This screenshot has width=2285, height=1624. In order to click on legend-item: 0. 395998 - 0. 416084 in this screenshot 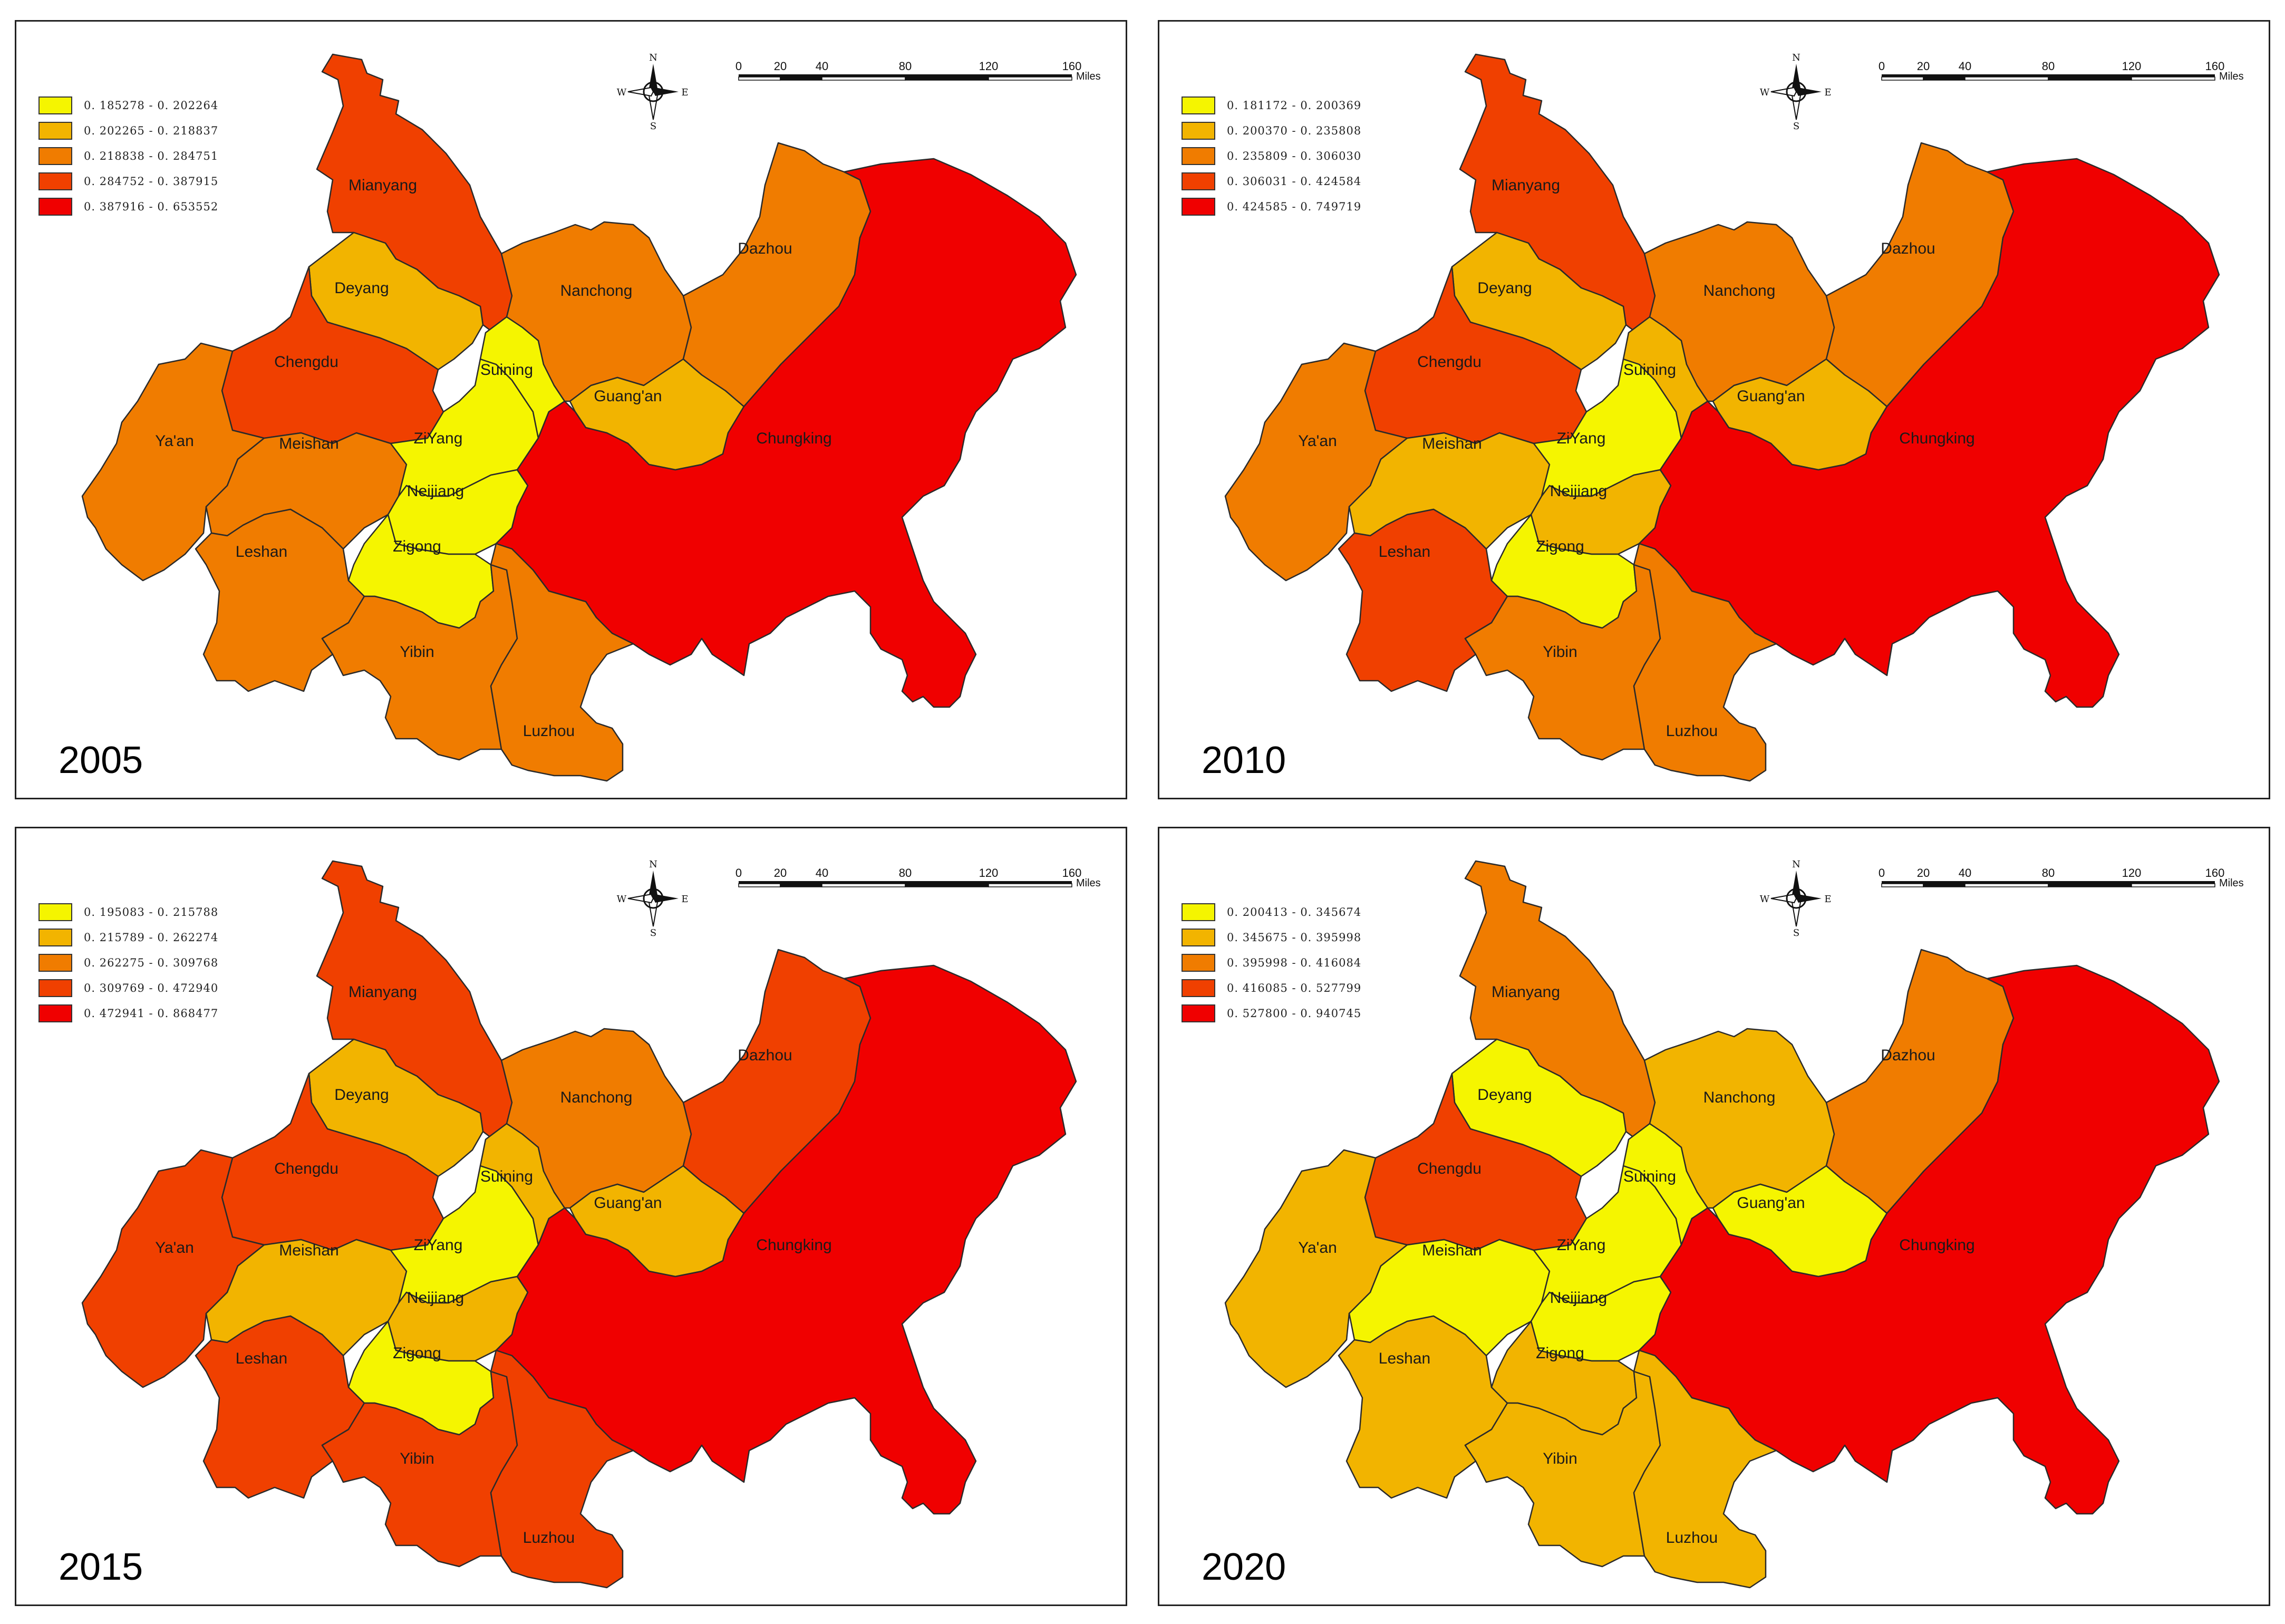, I will do `click(1271, 962)`.